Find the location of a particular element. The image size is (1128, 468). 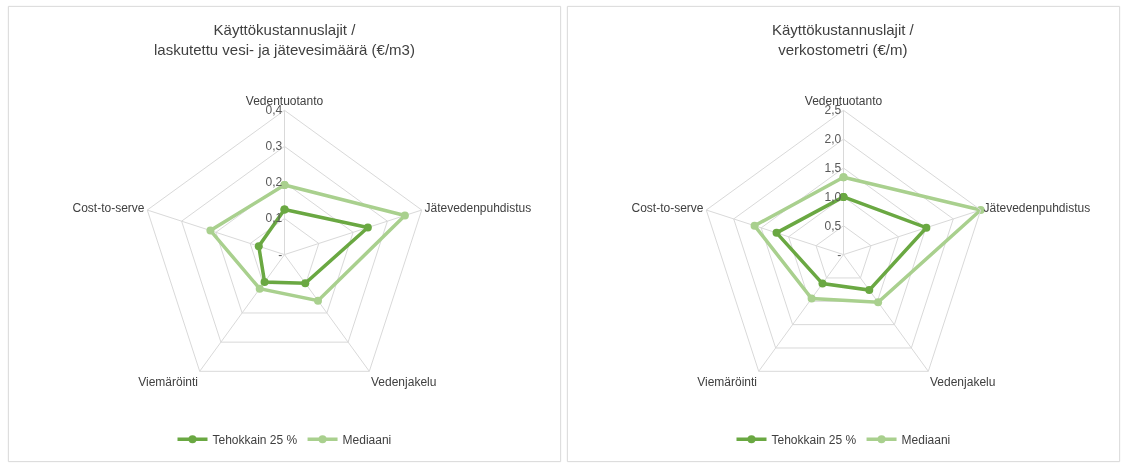

y-tick-label: 1,5 is located at coordinates (833, 167).